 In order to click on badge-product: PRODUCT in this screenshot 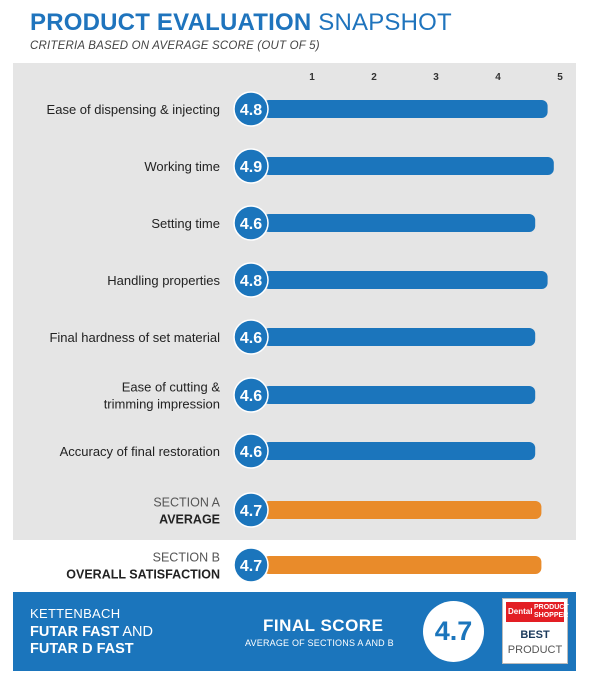, I will do `click(535, 650)`.